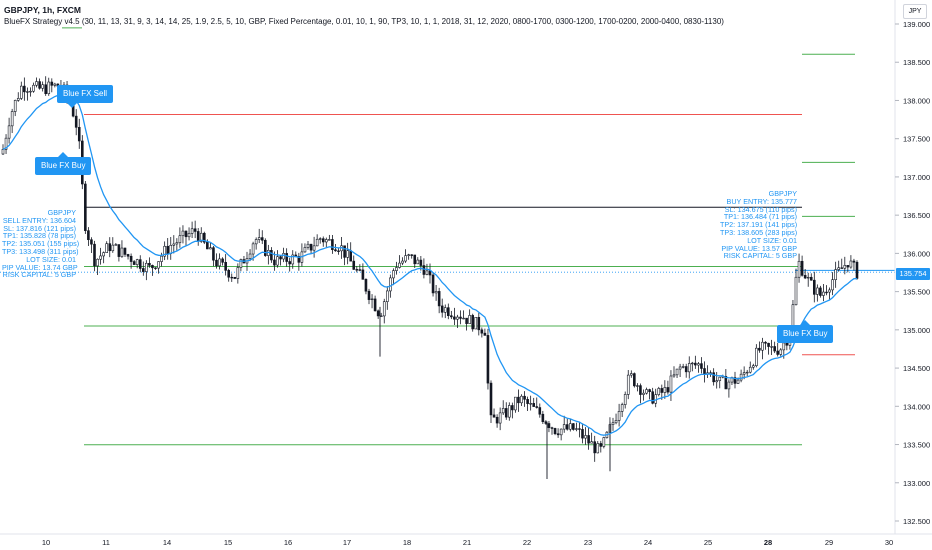  I want to click on info-line: BUY ENTRY: 135.777, so click(761, 201).